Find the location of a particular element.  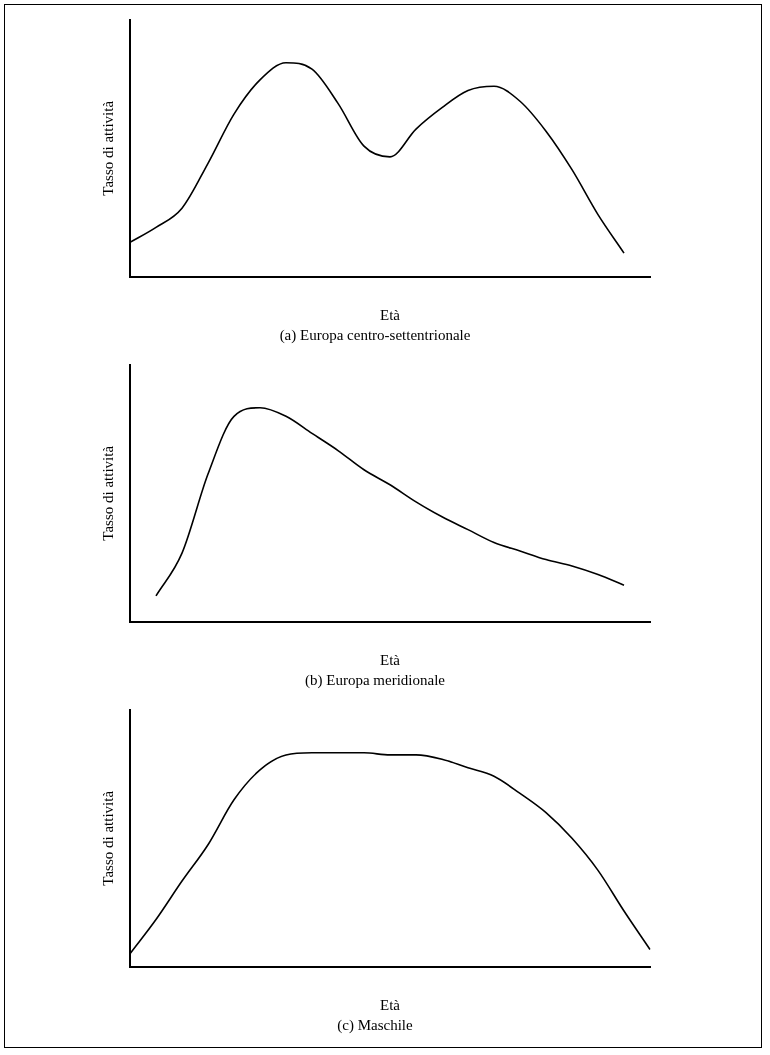

text: (a) Europa centro-settentrionale is located at coordinates (375, 335).